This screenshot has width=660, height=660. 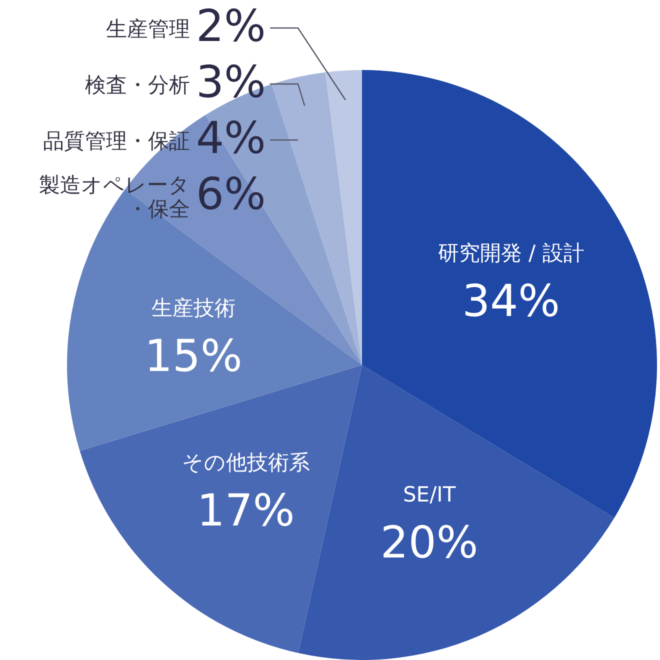 What do you see at coordinates (137, 85) in the screenshot?
I see `slice-label: 検査・分析` at bounding box center [137, 85].